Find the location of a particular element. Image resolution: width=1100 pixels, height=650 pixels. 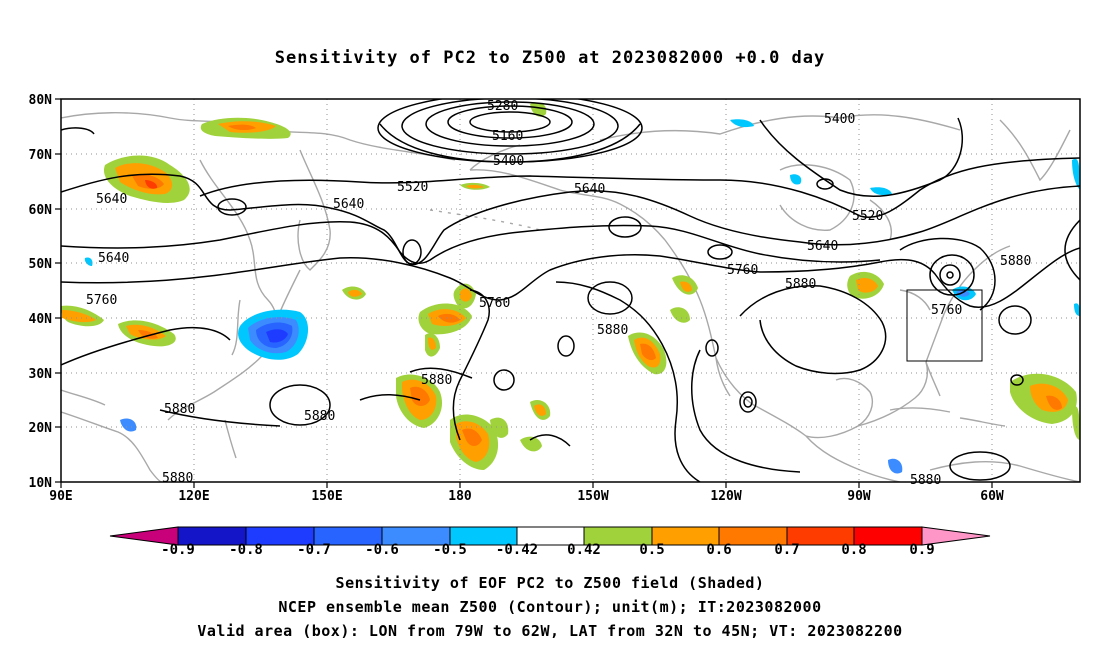

contour-label: 5160 is located at coordinates (507, 136).